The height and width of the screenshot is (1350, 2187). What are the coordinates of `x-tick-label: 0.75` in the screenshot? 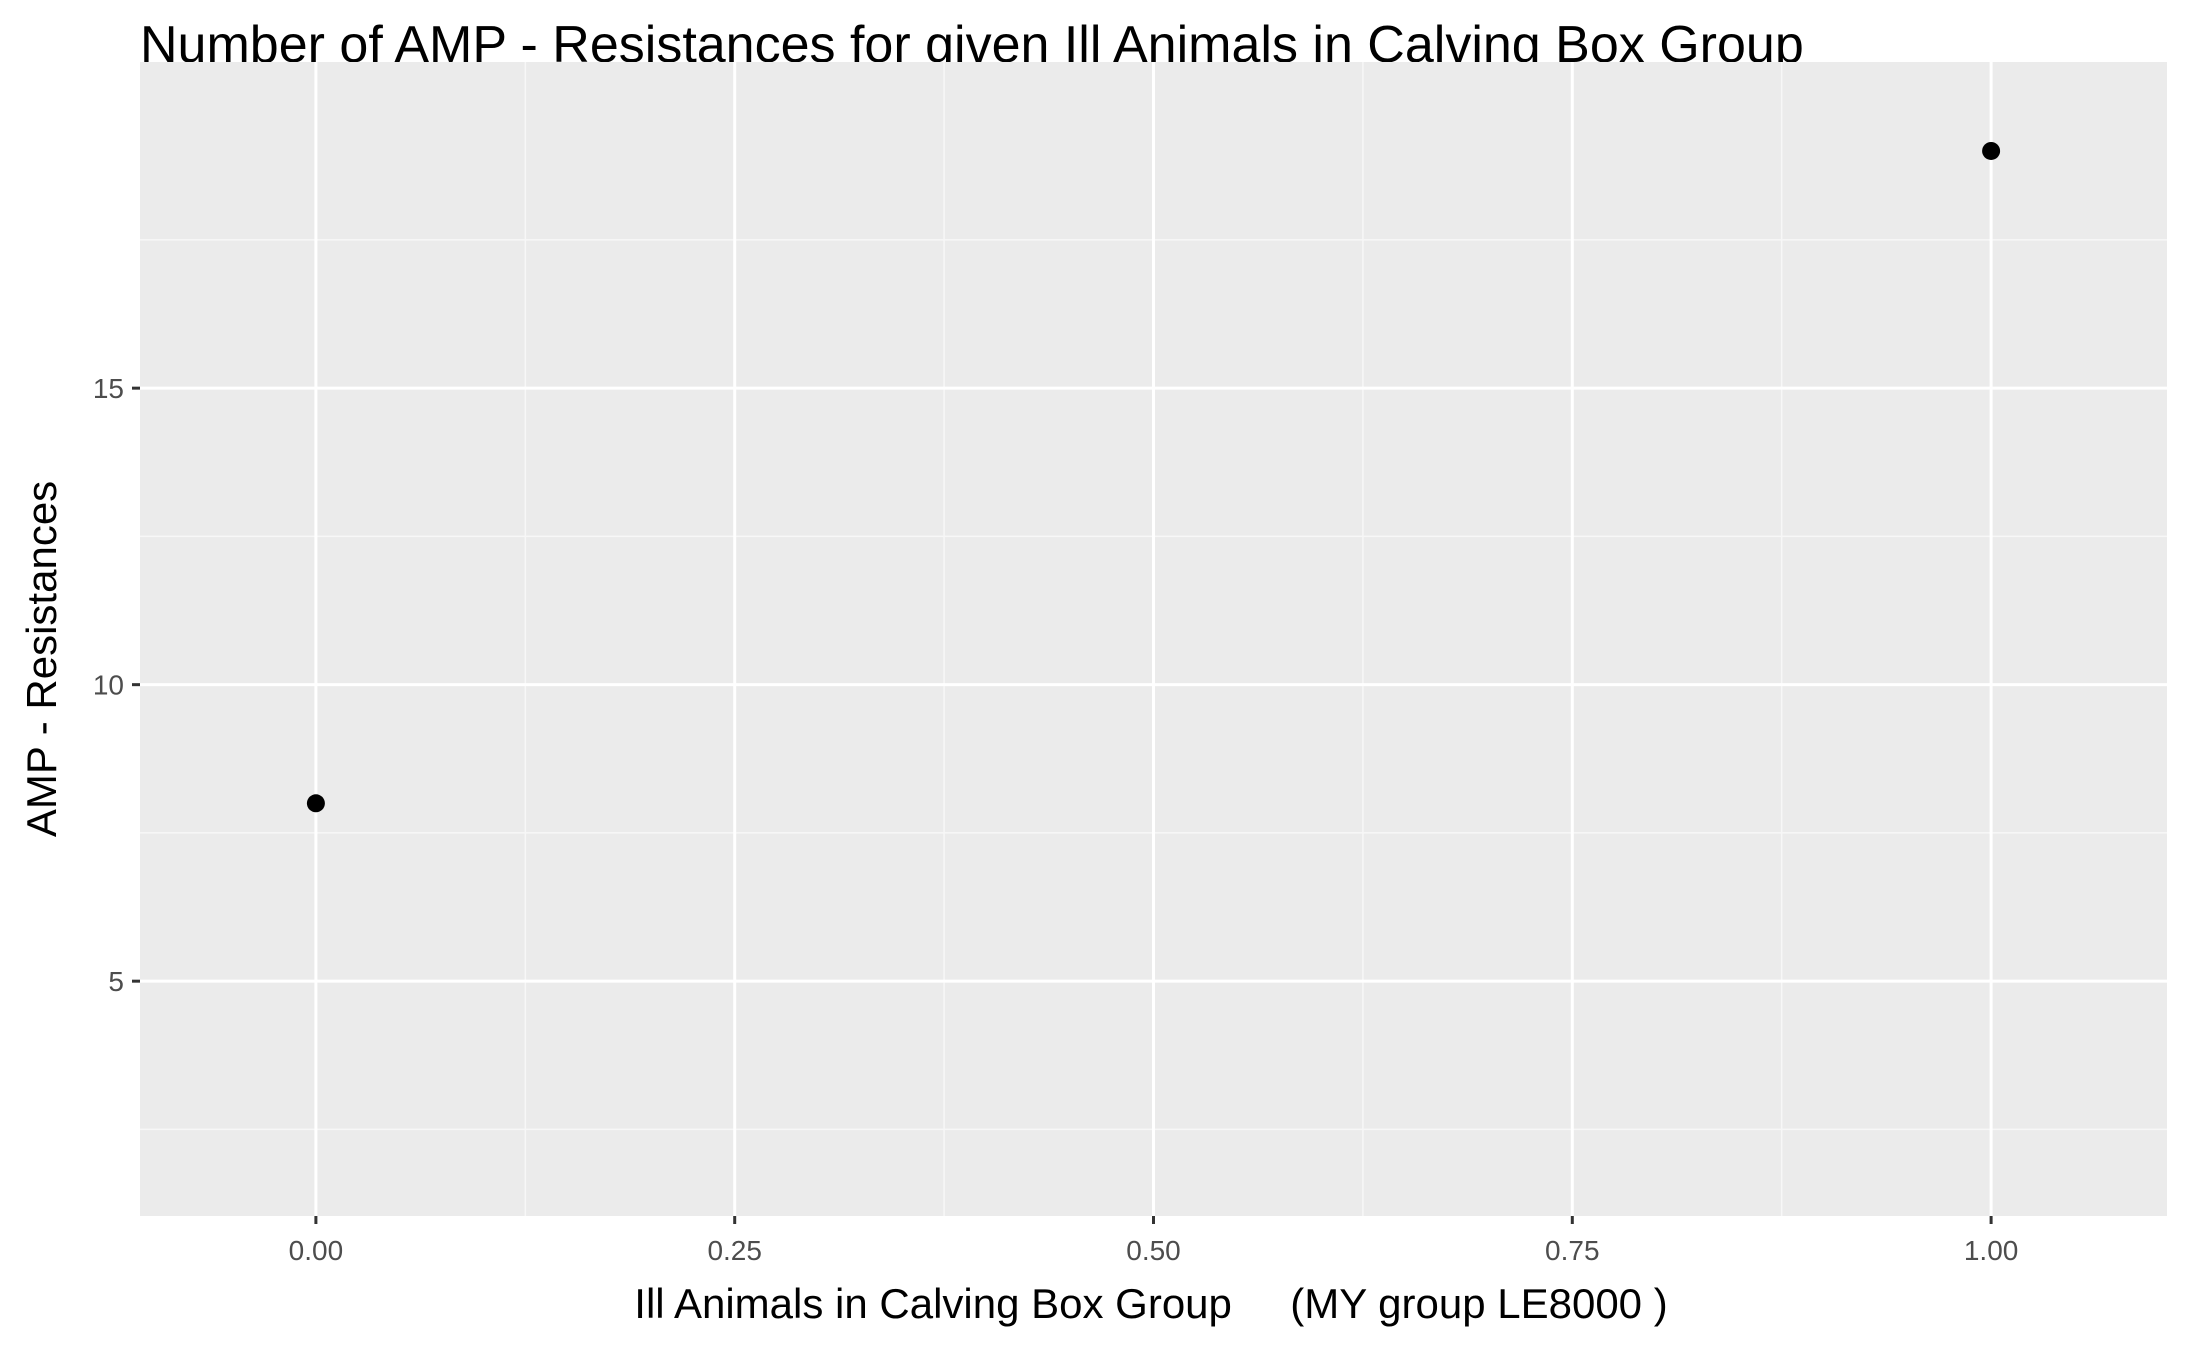 It's located at (1572, 1250).